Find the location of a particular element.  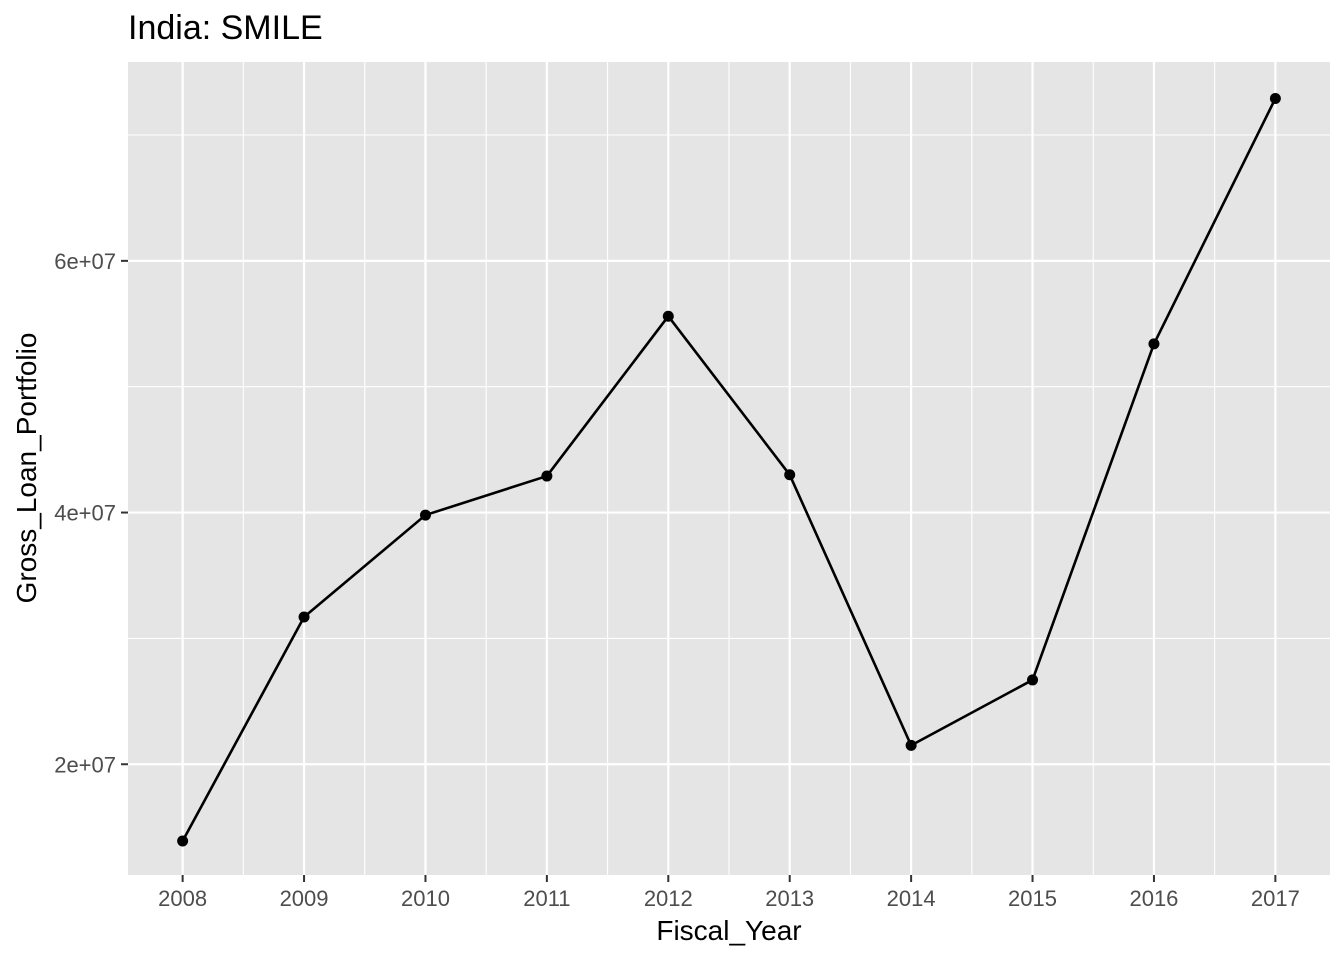

data-point-2012 is located at coordinates (668, 316).